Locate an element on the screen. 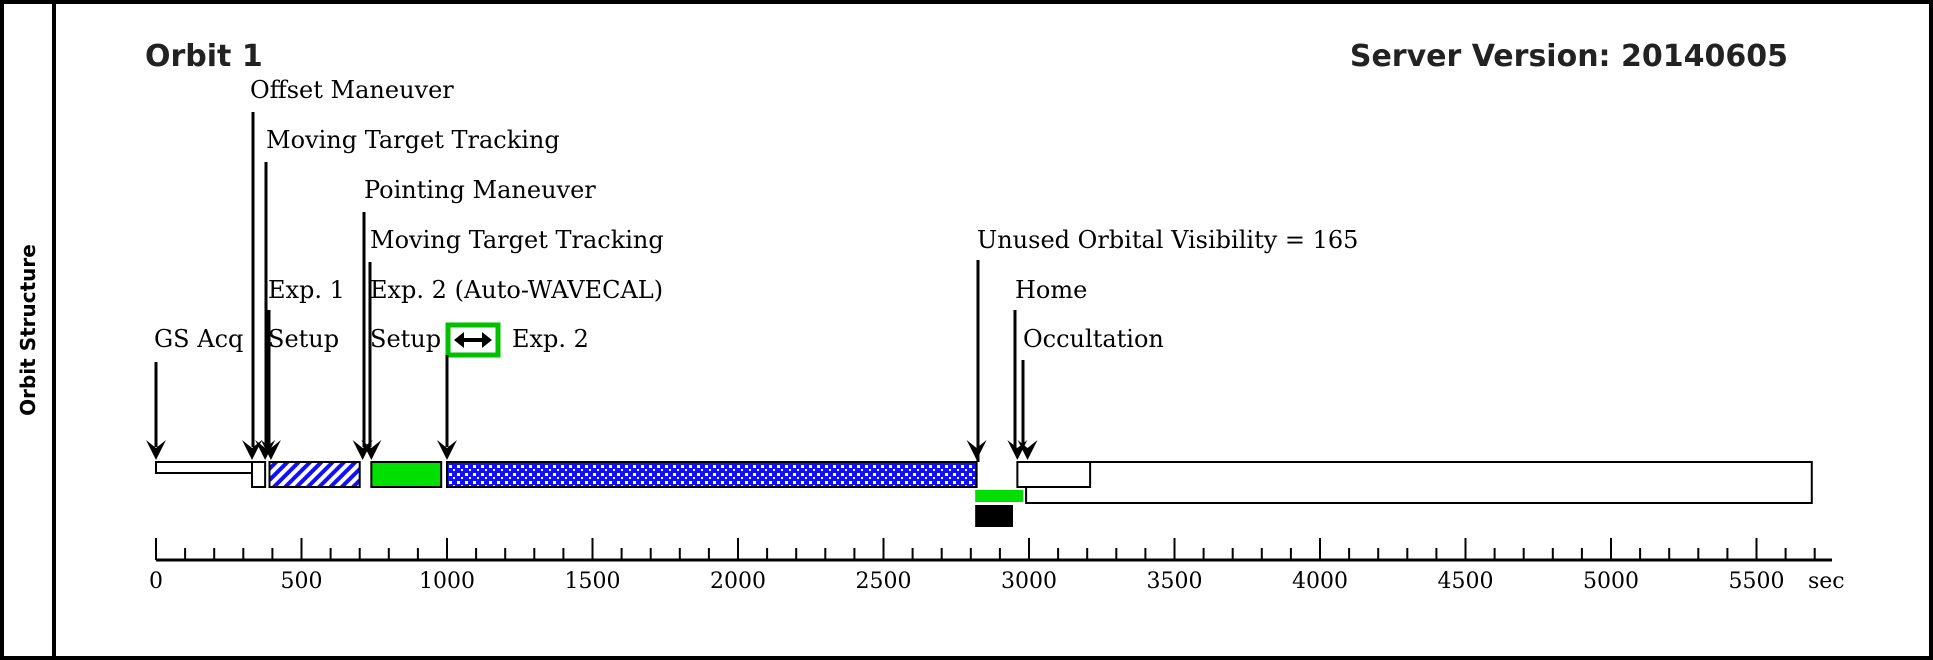  tick-label: 3000 is located at coordinates (1029, 581).